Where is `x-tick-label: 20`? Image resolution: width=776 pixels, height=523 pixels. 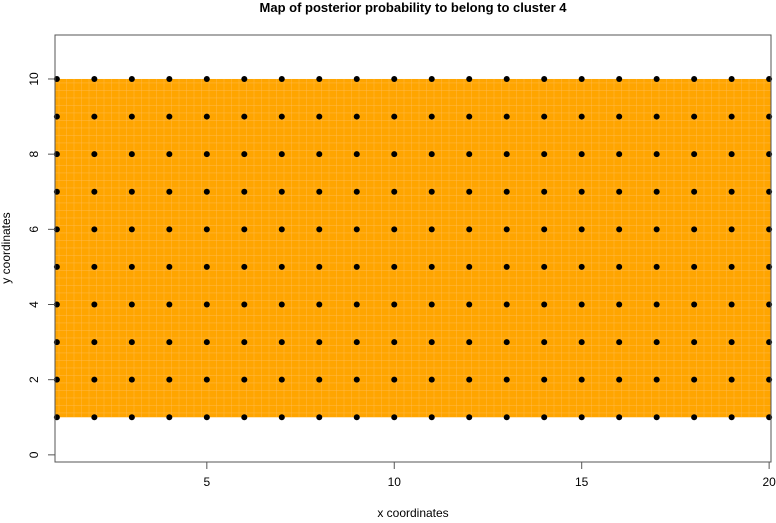
x-tick-label: 20 is located at coordinates (769, 482).